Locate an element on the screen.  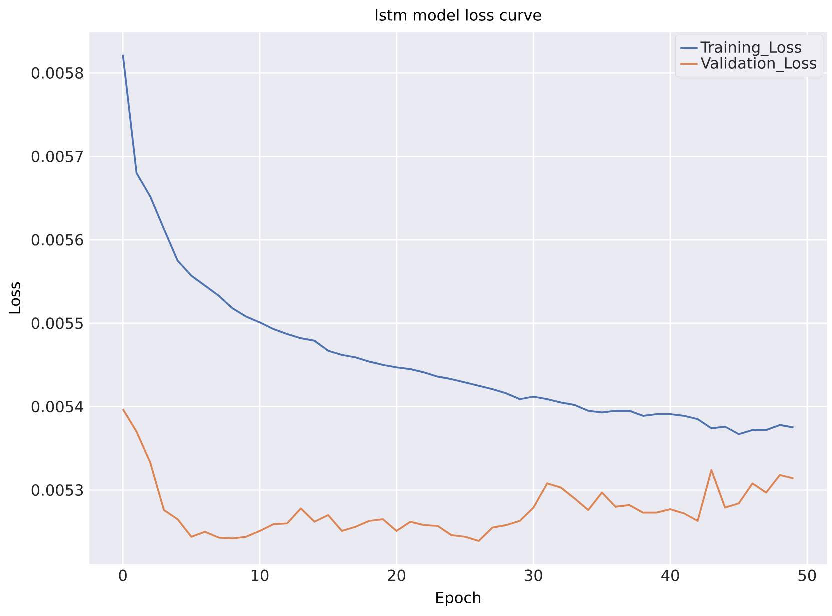
x-tick-label: 40 is located at coordinates (671, 576).